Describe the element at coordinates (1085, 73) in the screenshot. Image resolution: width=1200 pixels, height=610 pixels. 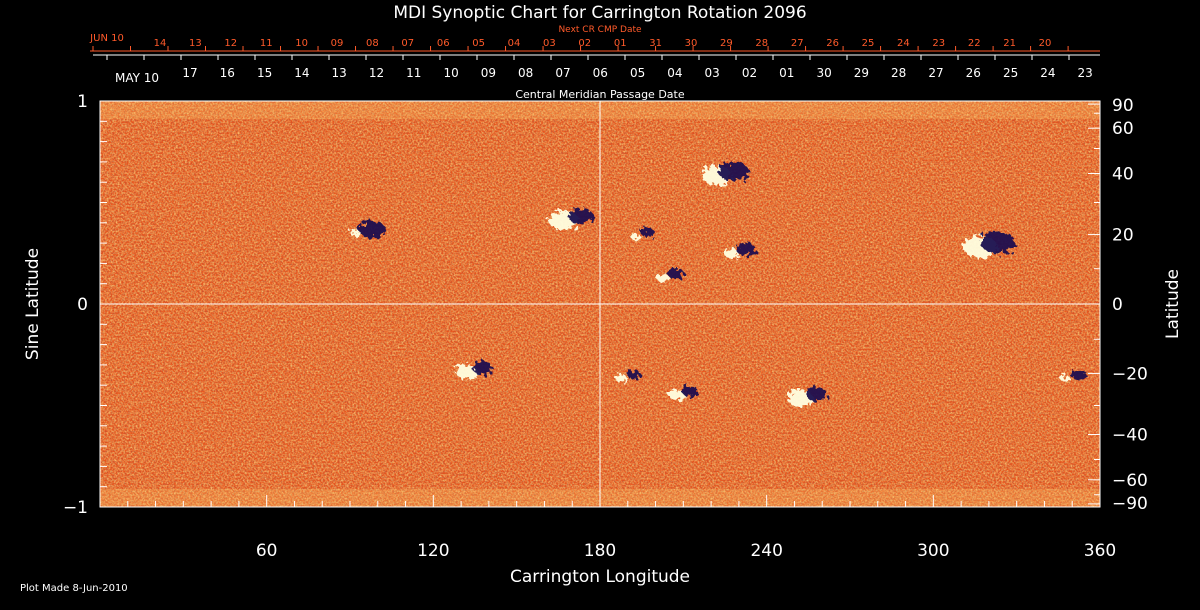
I see `middle-axis-tick-label: 23` at that location.